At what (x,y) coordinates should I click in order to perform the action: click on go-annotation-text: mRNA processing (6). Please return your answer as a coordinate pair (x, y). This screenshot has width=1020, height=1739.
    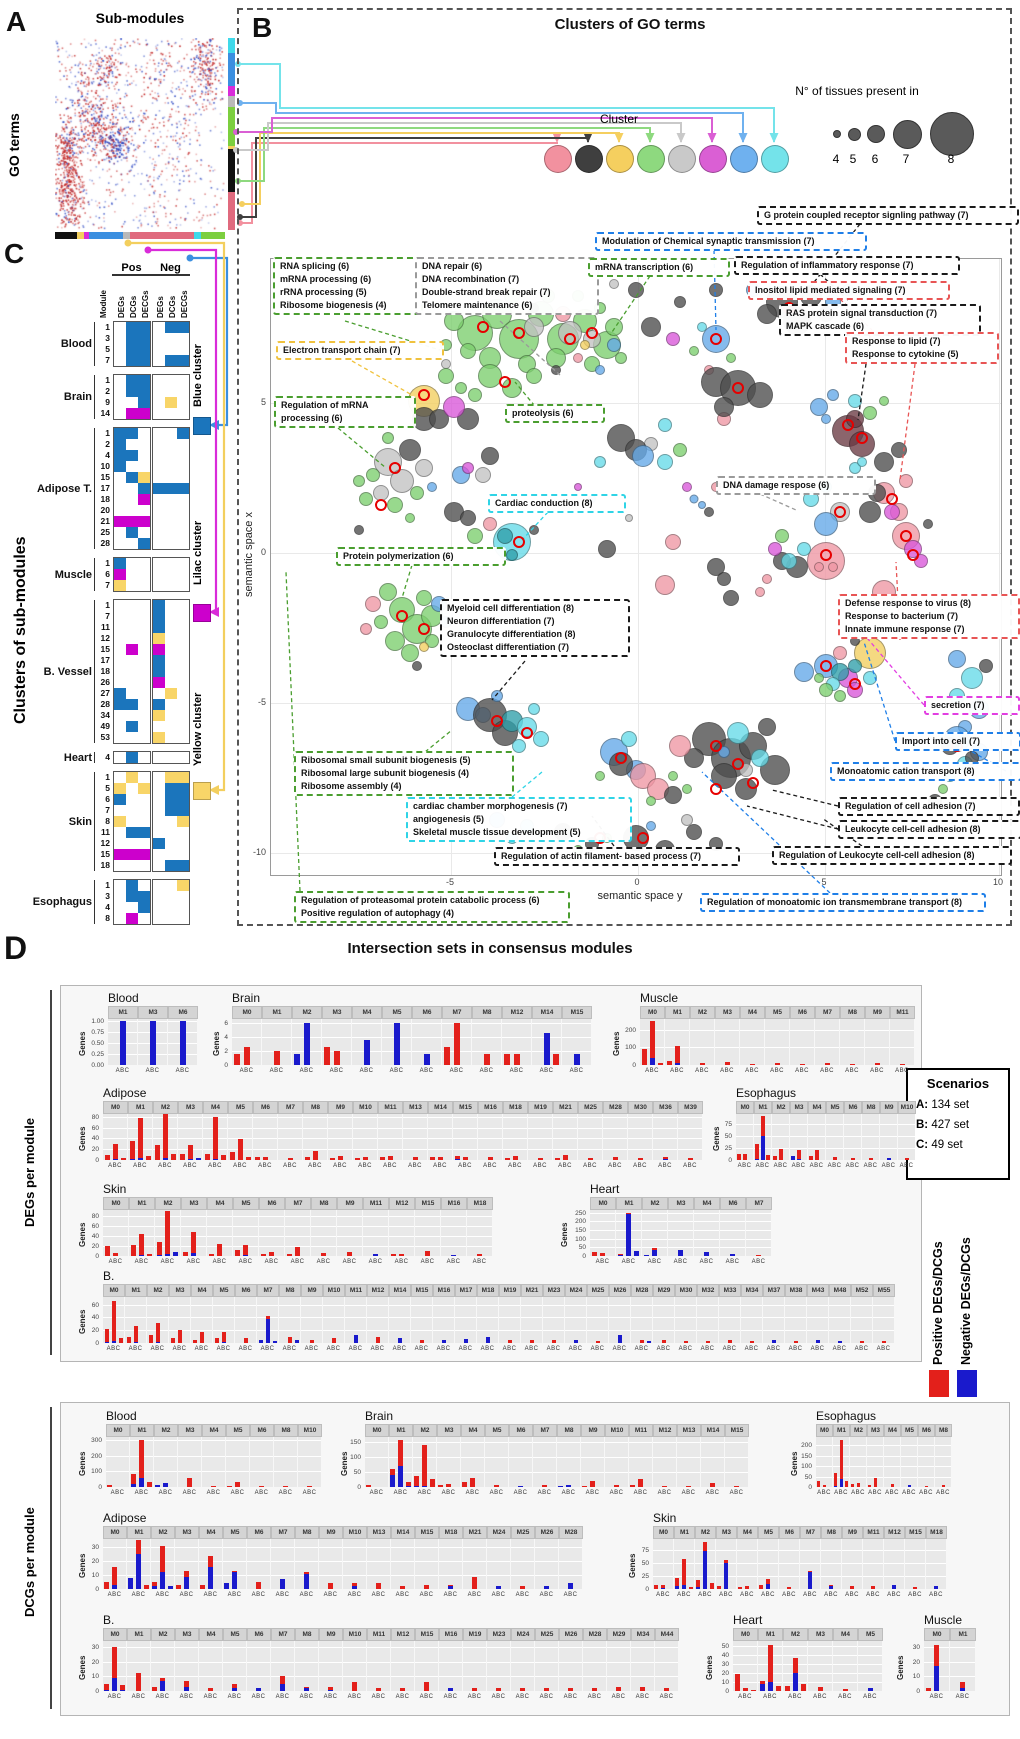
    Looking at the image, I should click on (326, 279).